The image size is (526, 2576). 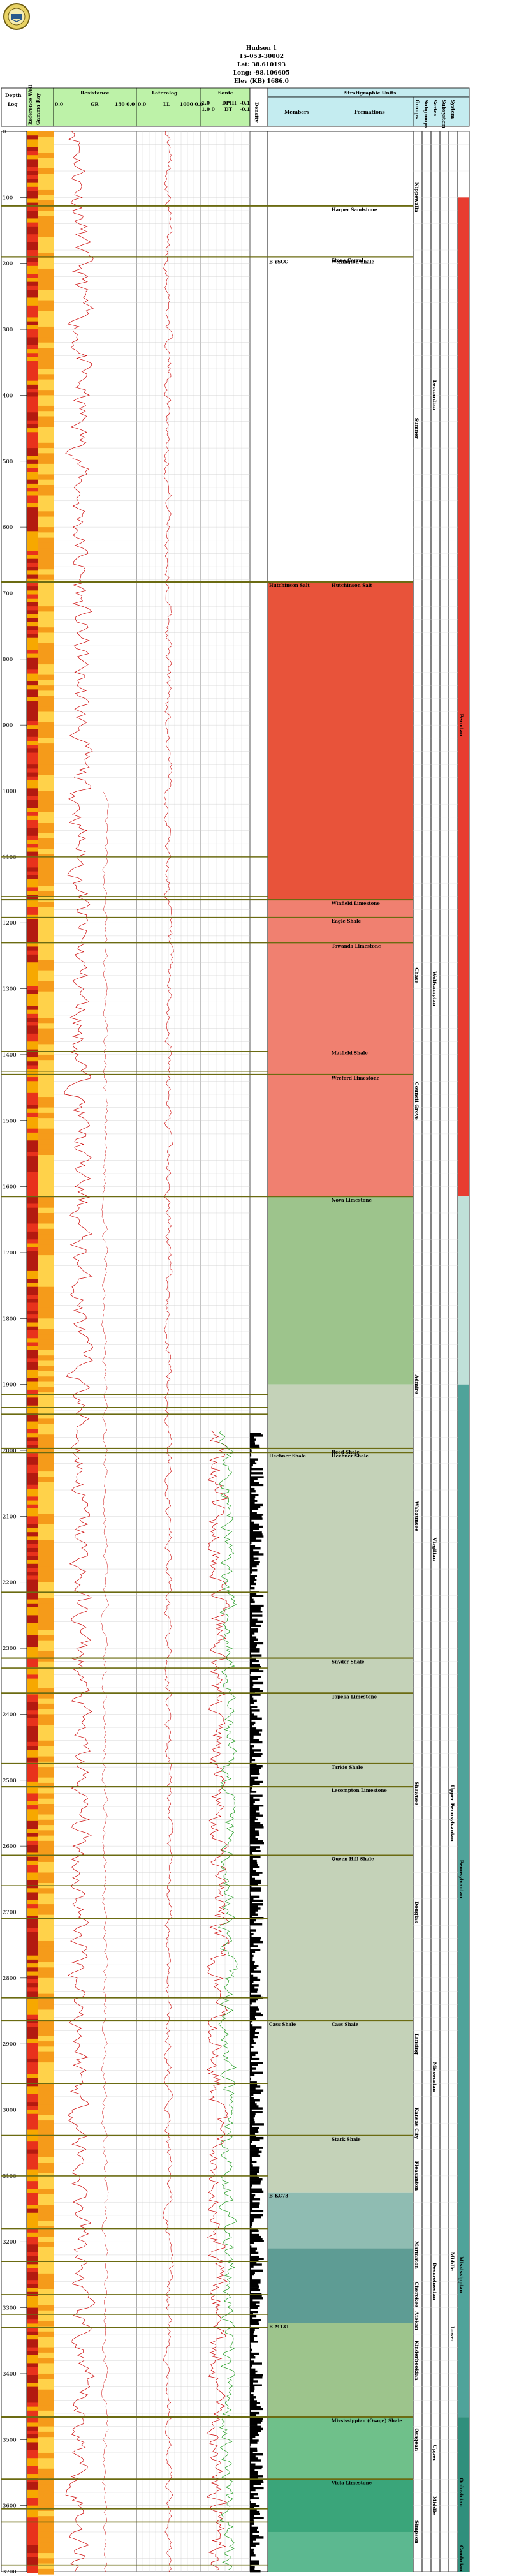 What do you see at coordinates (228, 109) in the screenshot?
I see `sonic2-scale-mid: DT` at bounding box center [228, 109].